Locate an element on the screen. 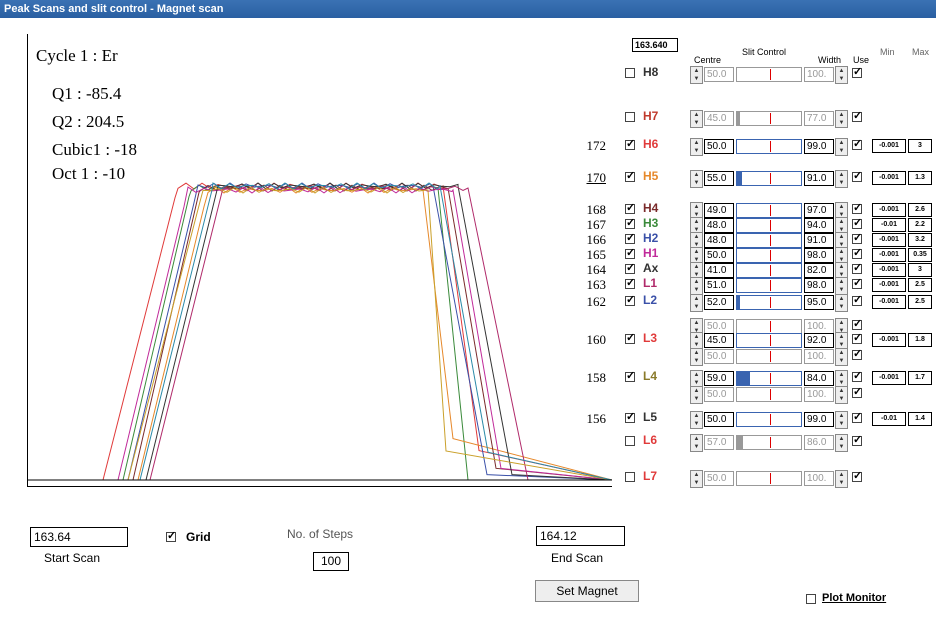  steps-input: 100 is located at coordinates (331, 561).